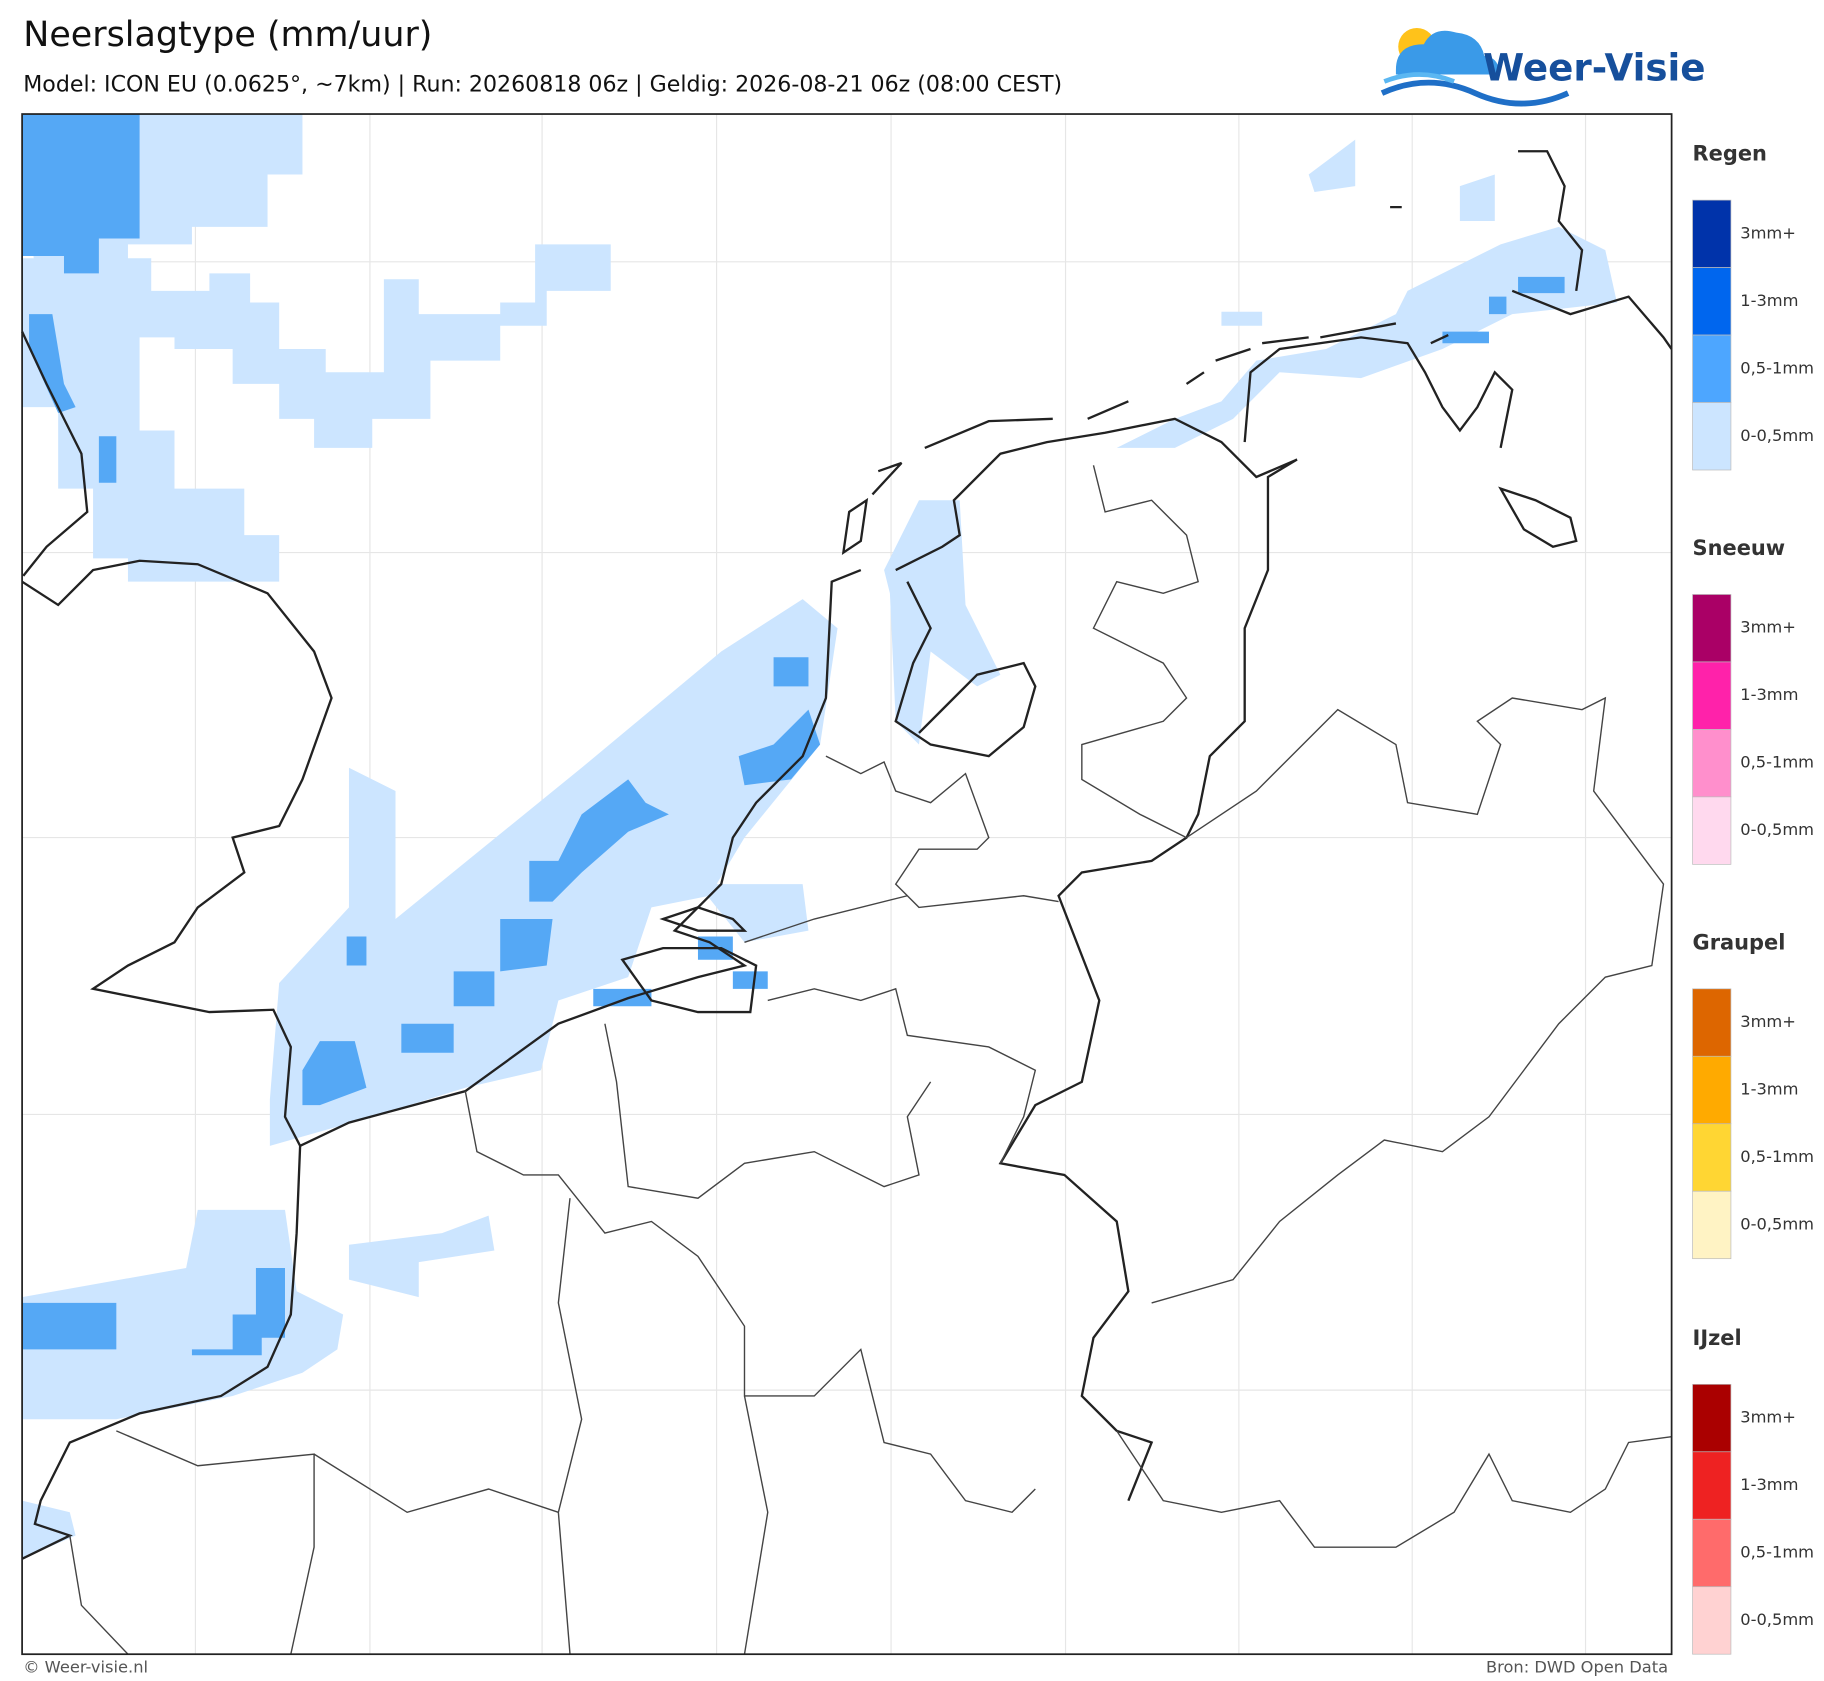 The width and height of the screenshot is (1824, 1681). What do you see at coordinates (1717, 1338) in the screenshot?
I see `legend-title: IJzel` at bounding box center [1717, 1338].